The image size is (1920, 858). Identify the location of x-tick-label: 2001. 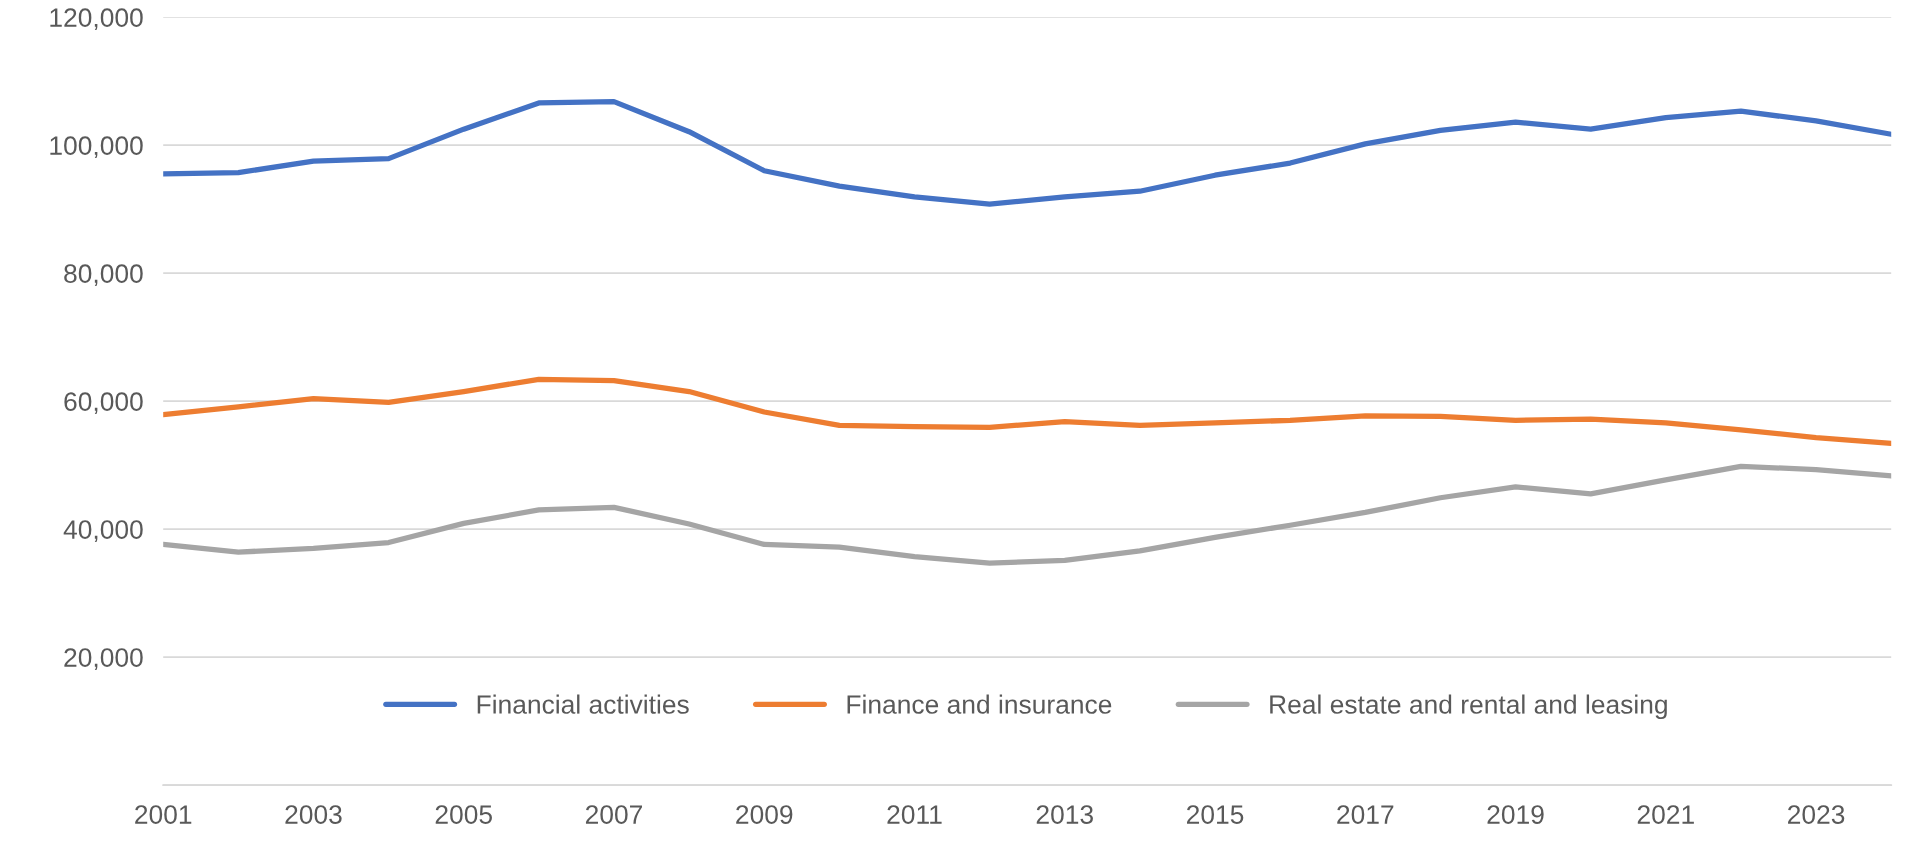
(163, 814).